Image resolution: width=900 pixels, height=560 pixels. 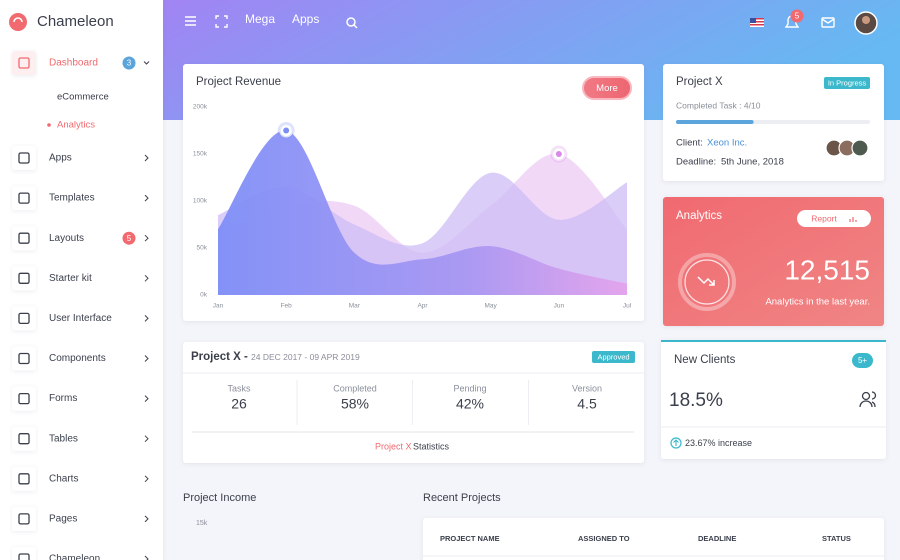 I want to click on menu-label: Charts, so click(x=63, y=478).